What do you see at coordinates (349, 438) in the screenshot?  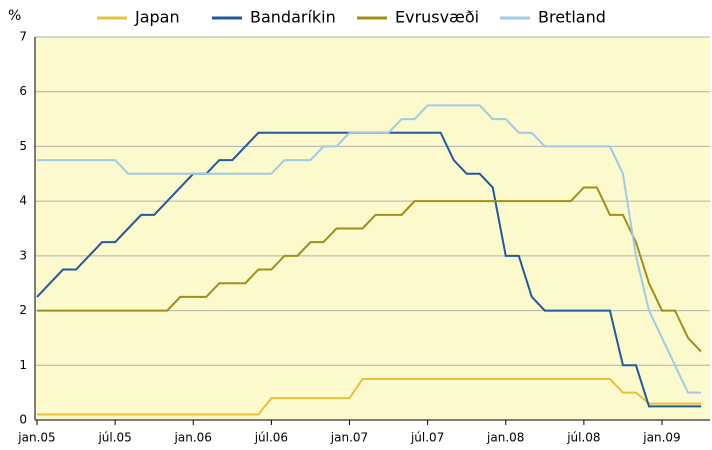 I see `x-tick-label: jan.07` at bounding box center [349, 438].